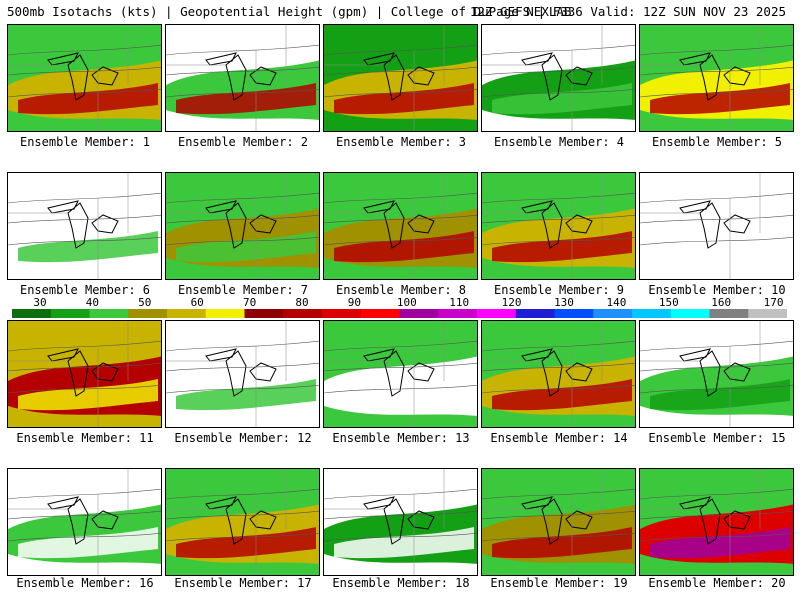 The height and width of the screenshot is (600, 800). What do you see at coordinates (564, 302) in the screenshot?
I see `colorbar-label: 130` at bounding box center [564, 302].